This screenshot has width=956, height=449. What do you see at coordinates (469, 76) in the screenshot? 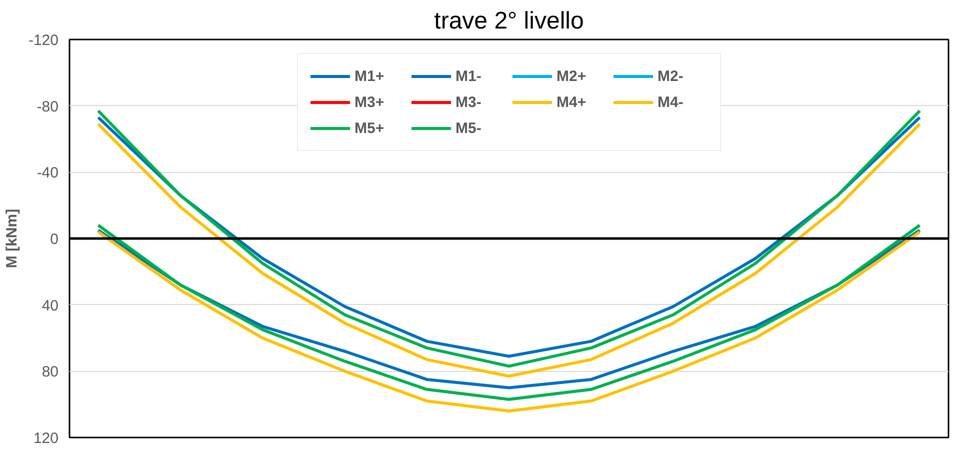
I see `legend-label: M1-` at bounding box center [469, 76].